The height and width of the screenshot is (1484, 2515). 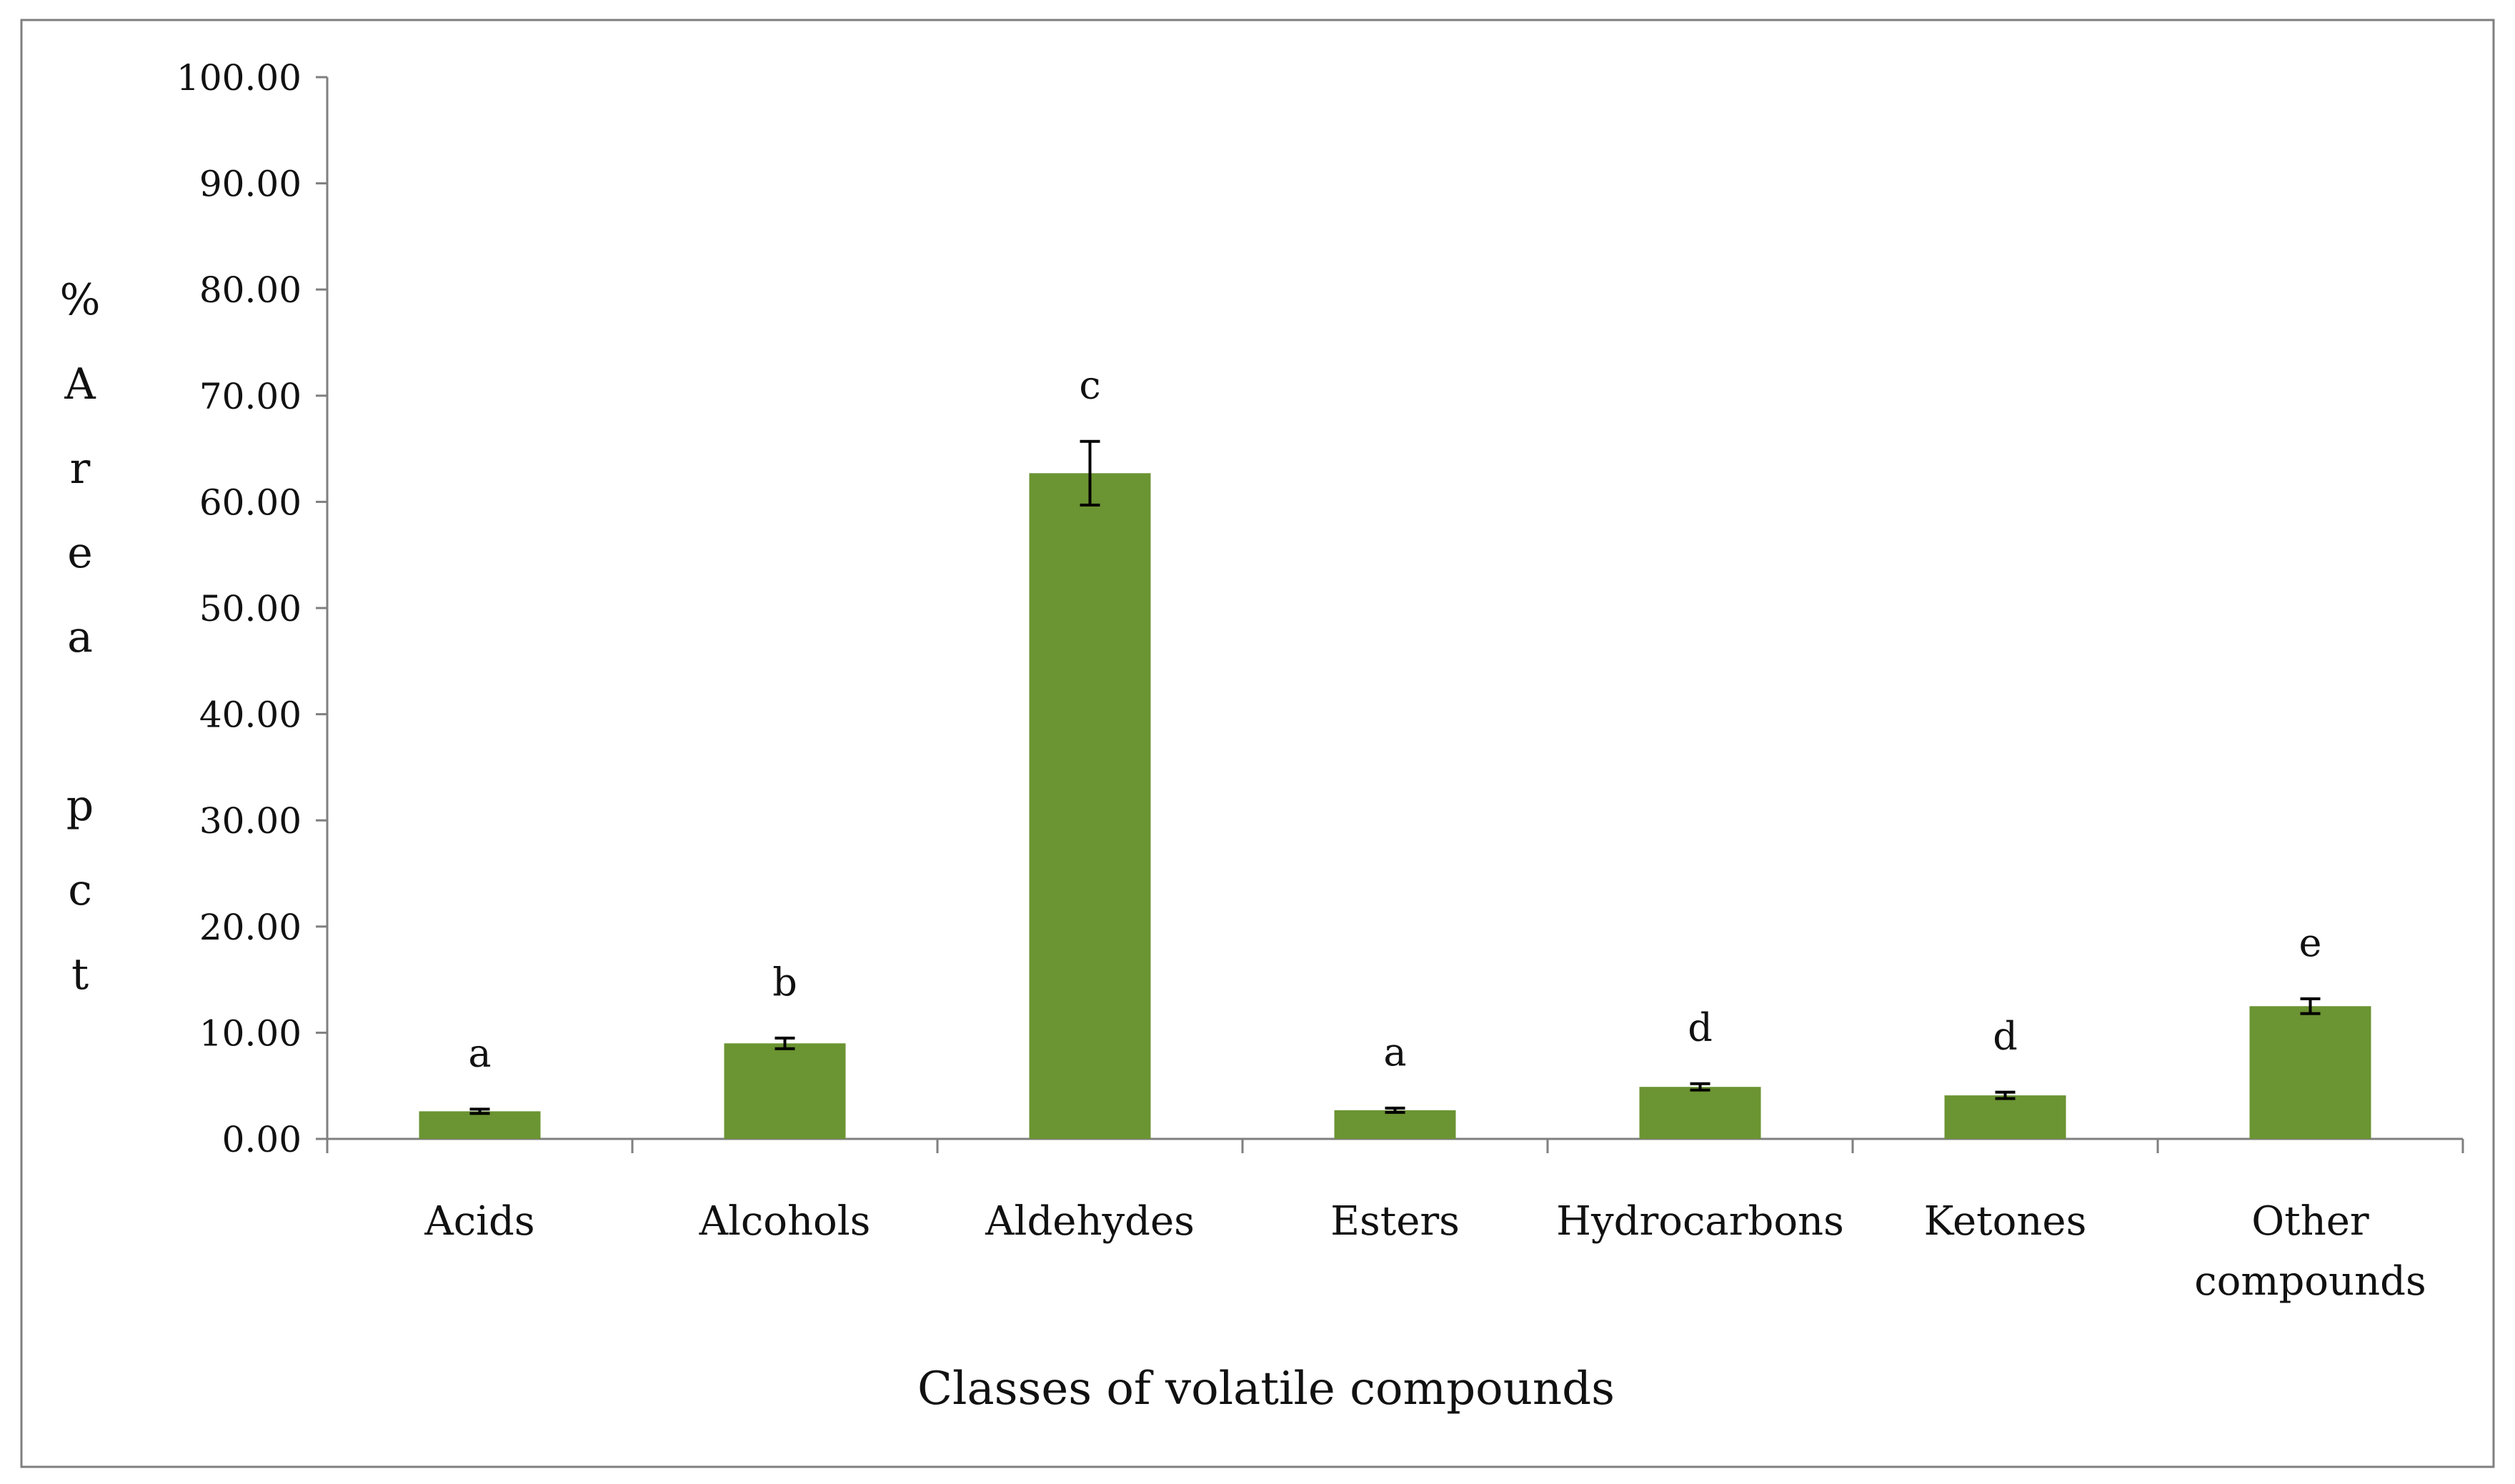 I want to click on y-tick-label: 50.00, so click(x=251, y=609).